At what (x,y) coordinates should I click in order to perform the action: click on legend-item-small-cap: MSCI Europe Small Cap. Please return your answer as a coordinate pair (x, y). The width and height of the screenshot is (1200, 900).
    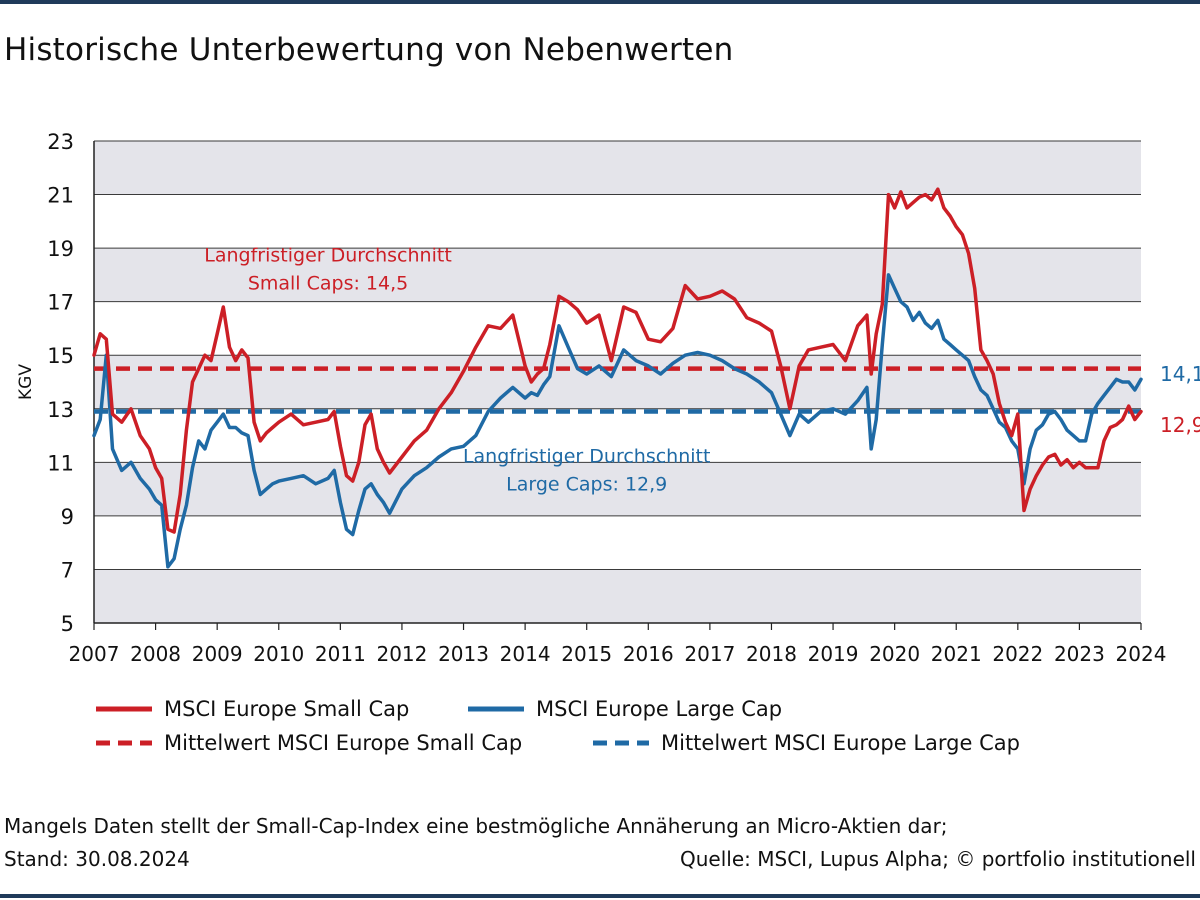
    Looking at the image, I should click on (252, 709).